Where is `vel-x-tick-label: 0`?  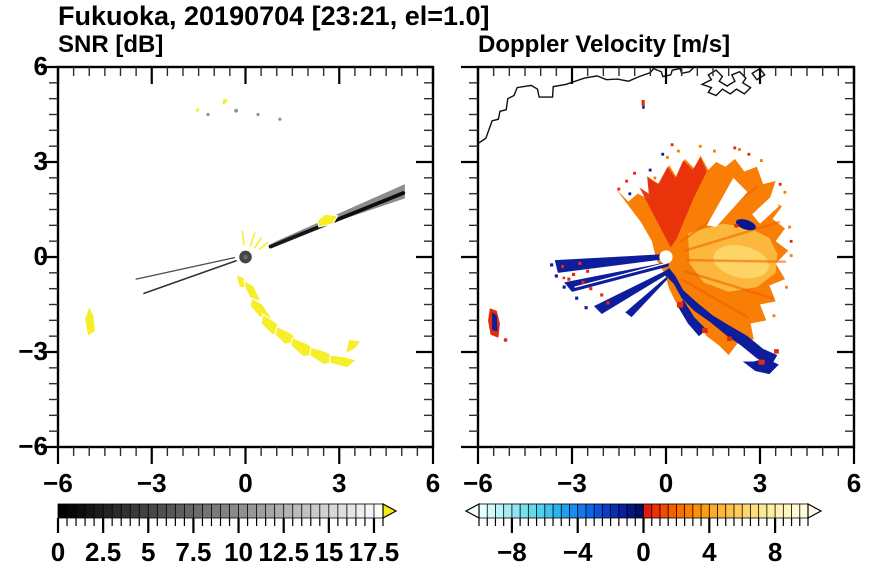
vel-x-tick-label: 0 is located at coordinates (666, 483).